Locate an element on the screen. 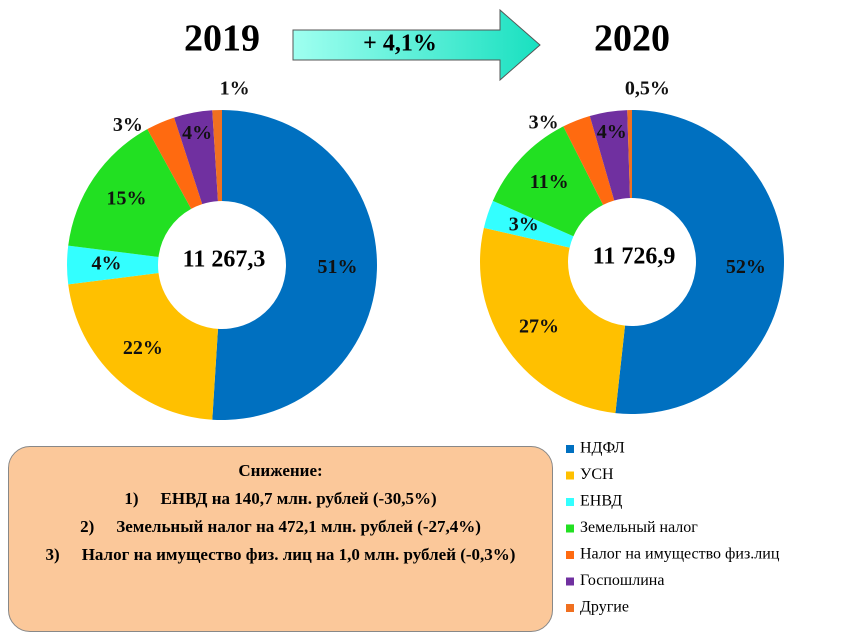 The height and width of the screenshot is (640, 841). note-title: Снижение: is located at coordinates (280, 470).